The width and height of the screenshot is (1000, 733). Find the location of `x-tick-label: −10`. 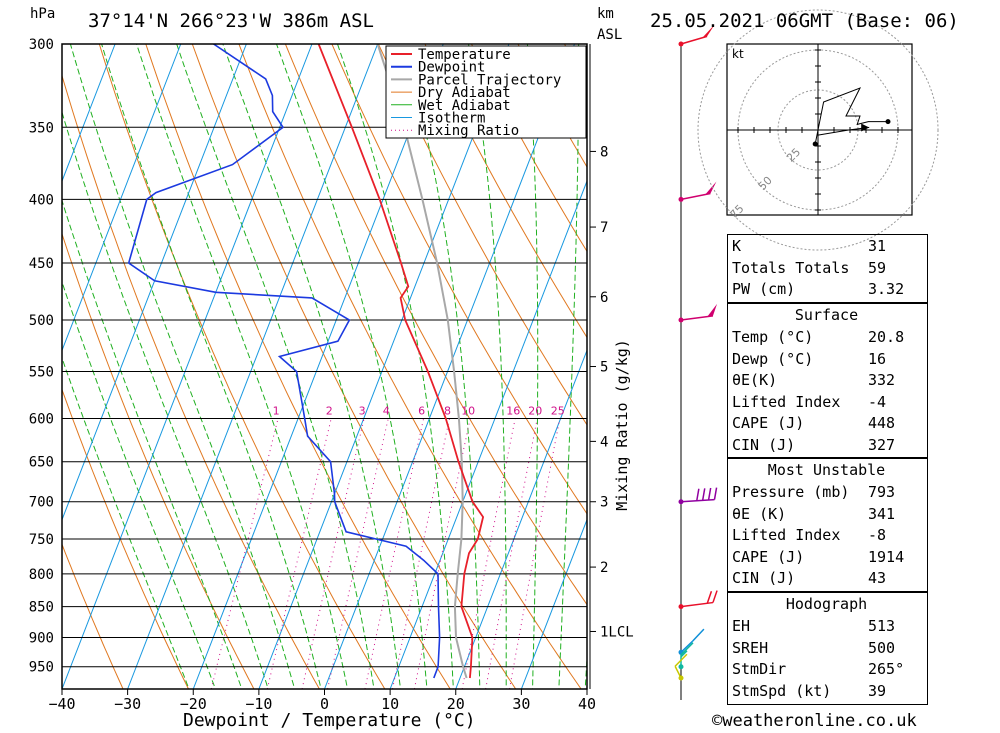

x-tick-label: −10 is located at coordinates (258, 704).